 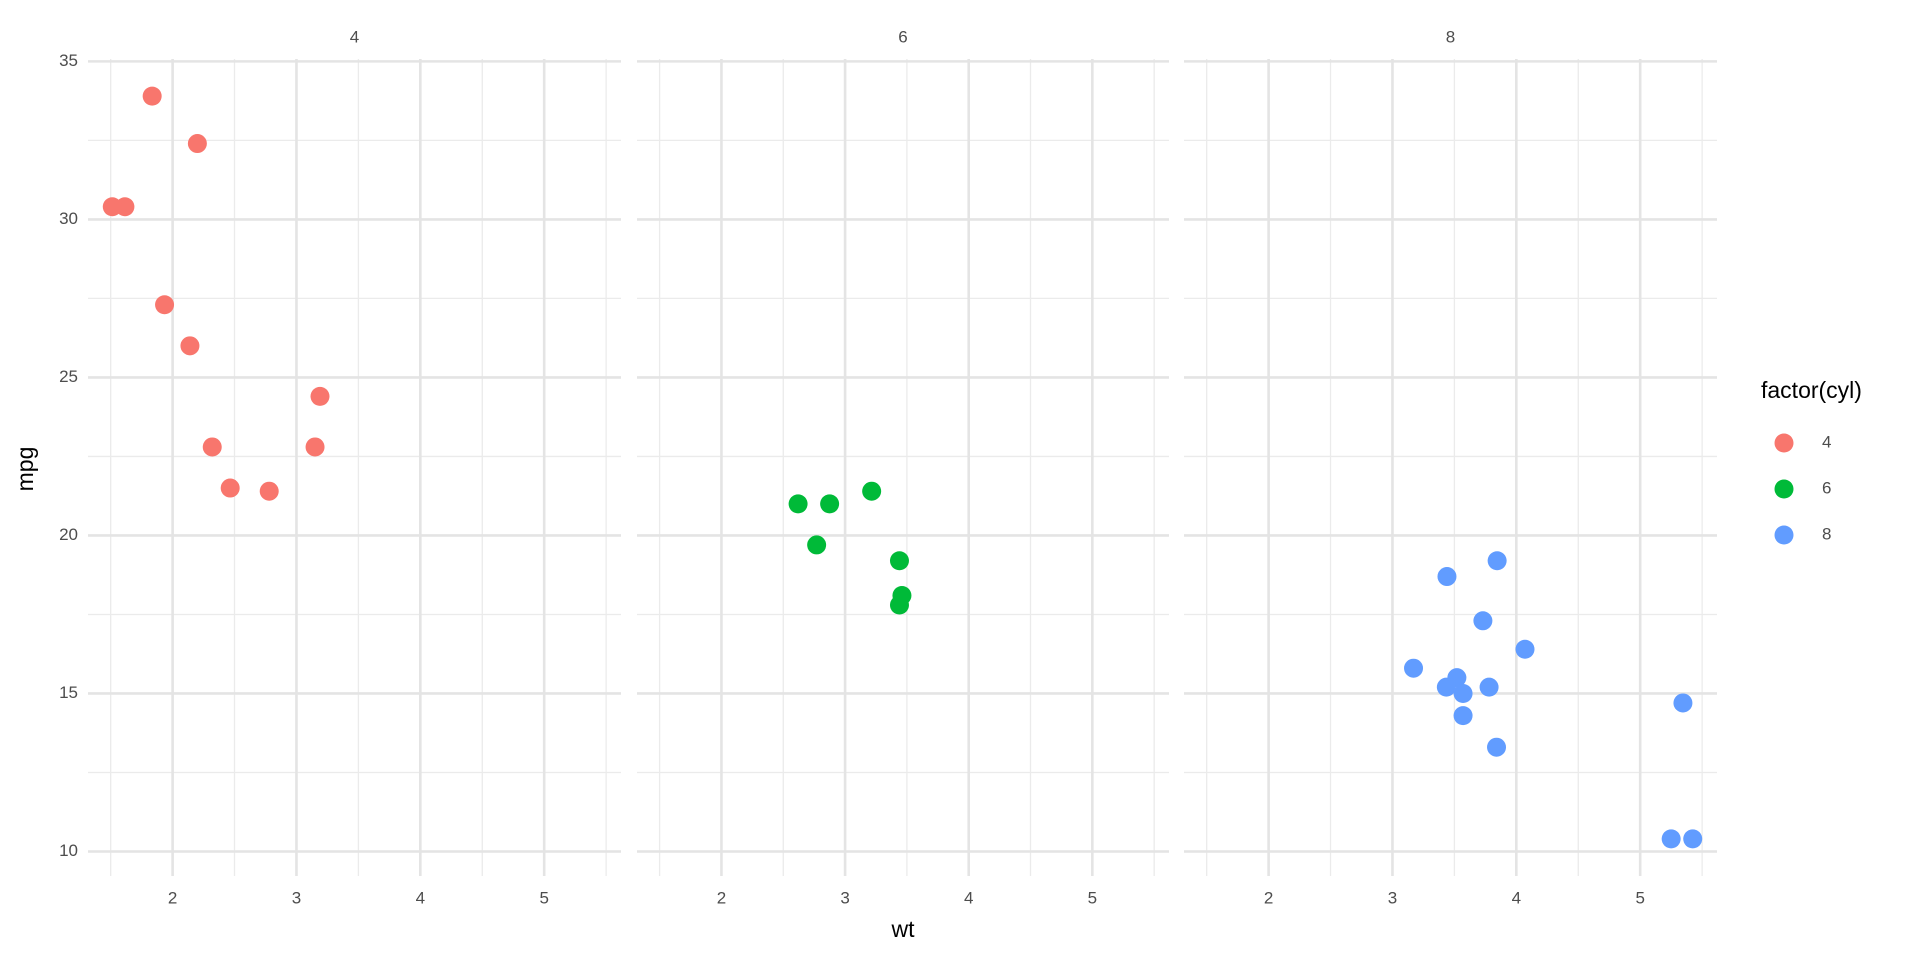 I want to click on y-tick-label: 15, so click(x=68, y=692).